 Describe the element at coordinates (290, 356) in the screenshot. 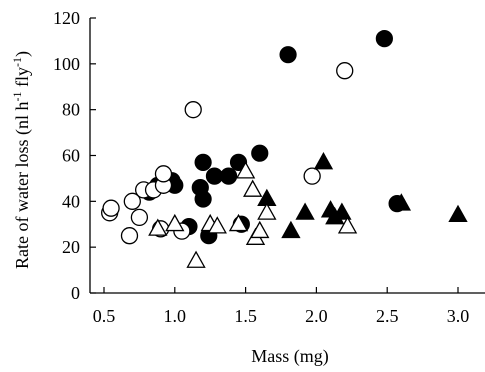

I see `x-axis-label: Mass (mg)` at that location.